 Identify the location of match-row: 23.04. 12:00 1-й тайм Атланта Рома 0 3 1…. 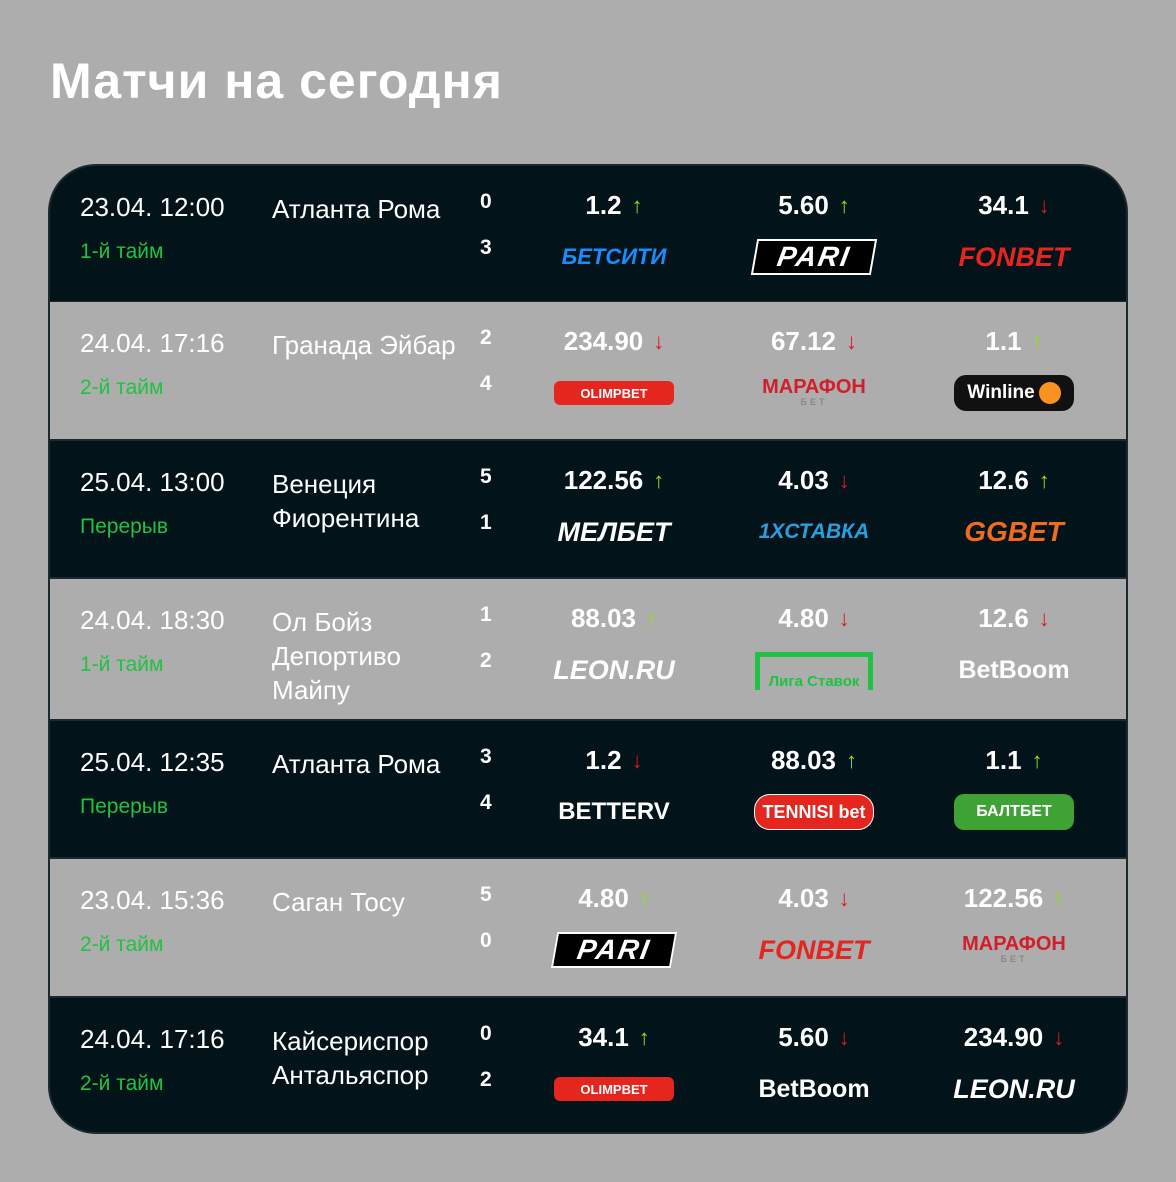
(588, 233).